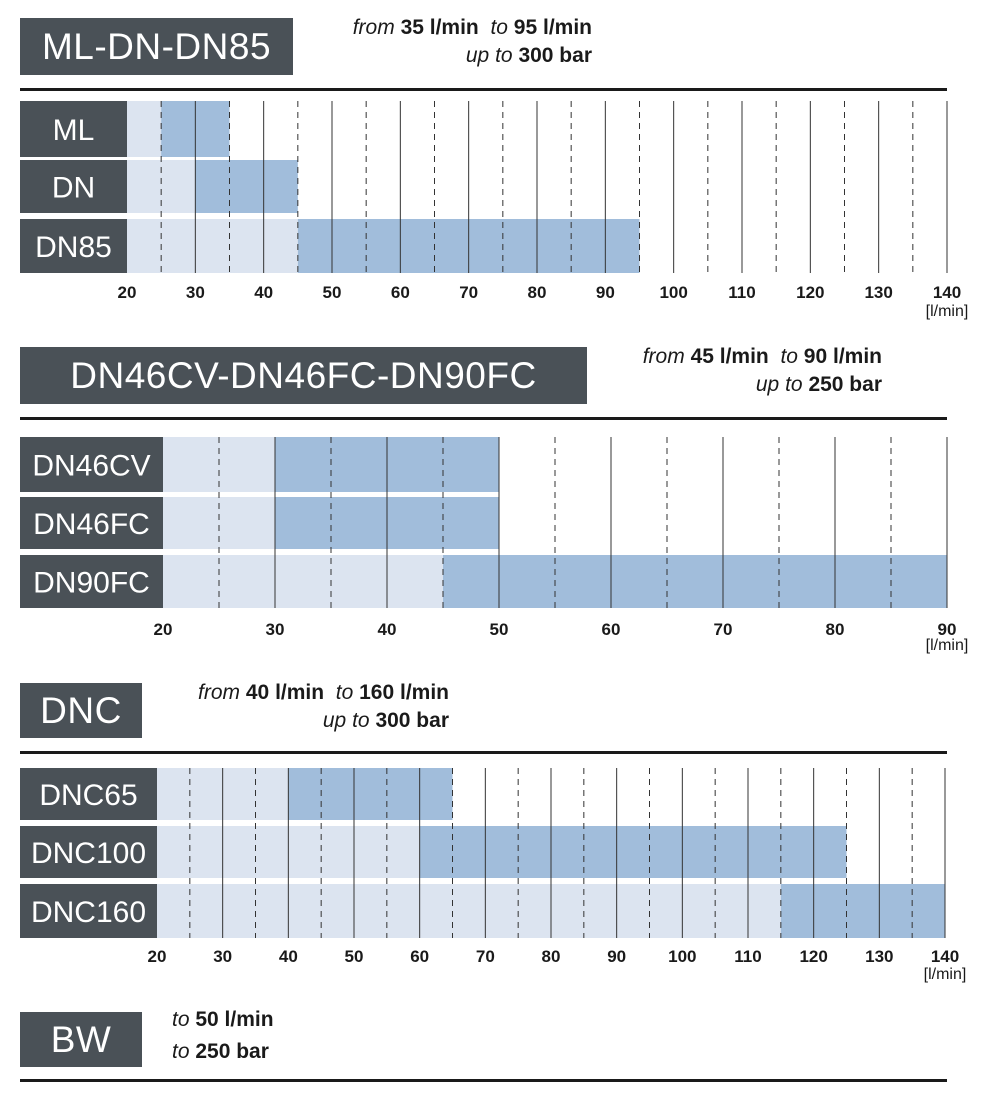  Describe the element at coordinates (81, 1039) in the screenshot. I see `bw-title: BW` at that location.